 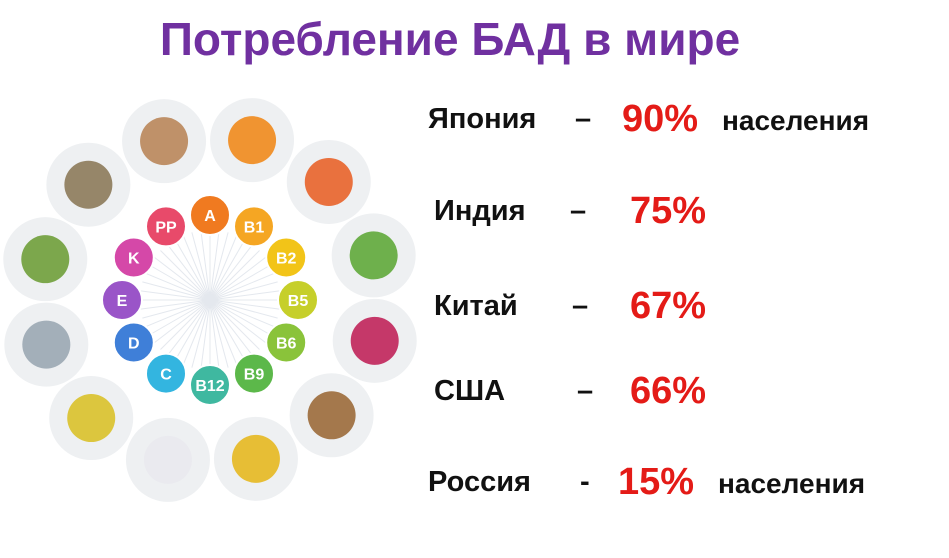 I want to click on country: Япония, so click(x=482, y=119).